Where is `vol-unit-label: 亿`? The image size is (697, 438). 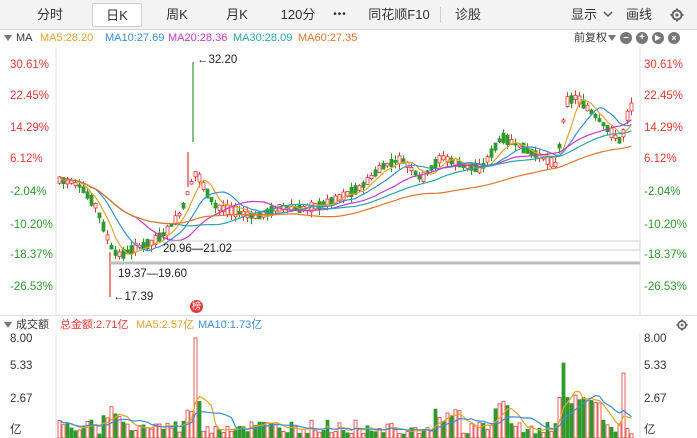 vol-unit-label: 亿 is located at coordinates (16, 430).